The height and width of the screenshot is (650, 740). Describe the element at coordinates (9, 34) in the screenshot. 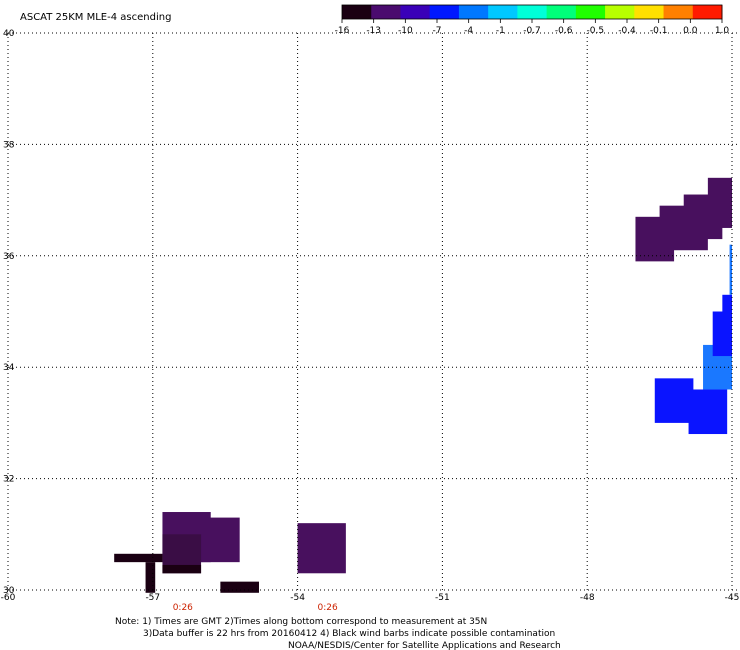

I see `latitude-label: 40` at that location.